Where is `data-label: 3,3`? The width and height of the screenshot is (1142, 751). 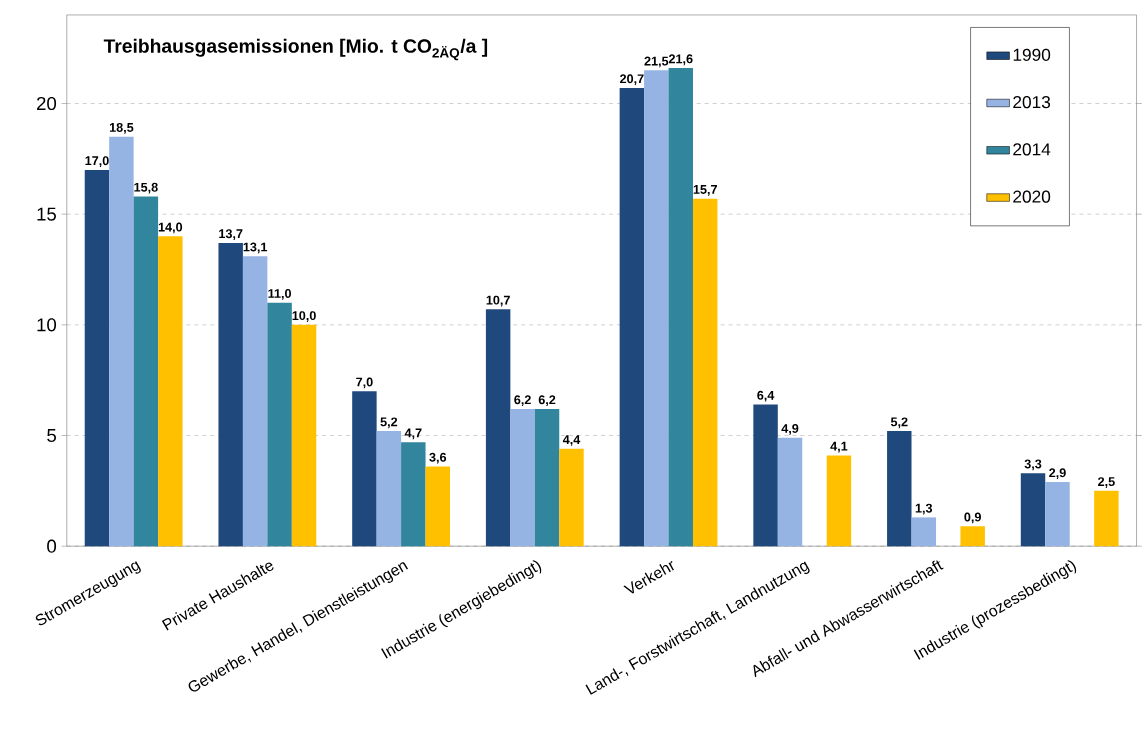
data-label: 3,3 is located at coordinates (1033, 465).